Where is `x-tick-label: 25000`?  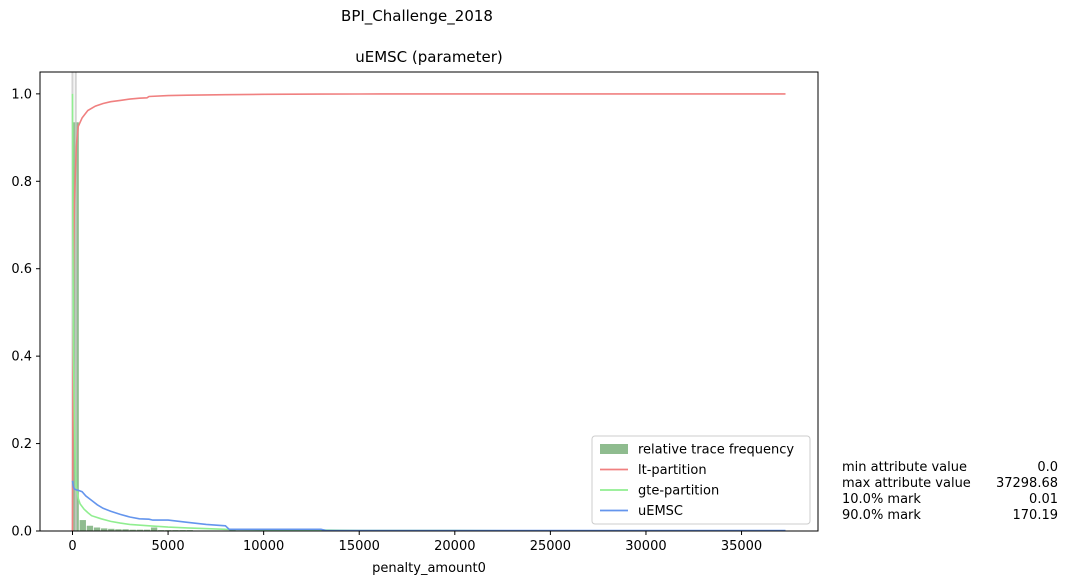
x-tick-label: 25000 is located at coordinates (550, 546).